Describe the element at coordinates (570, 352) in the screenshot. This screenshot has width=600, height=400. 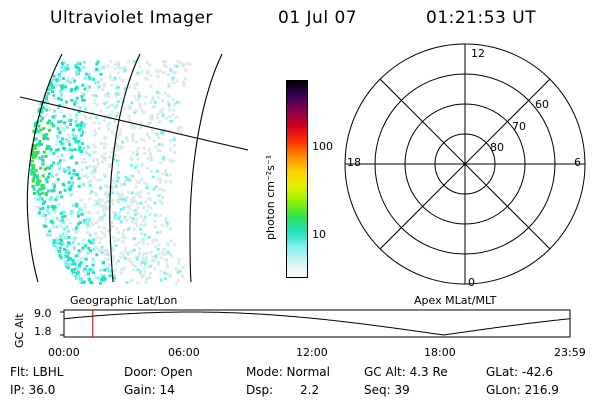
I see `timeline-xtick-4: 23:59` at that location.